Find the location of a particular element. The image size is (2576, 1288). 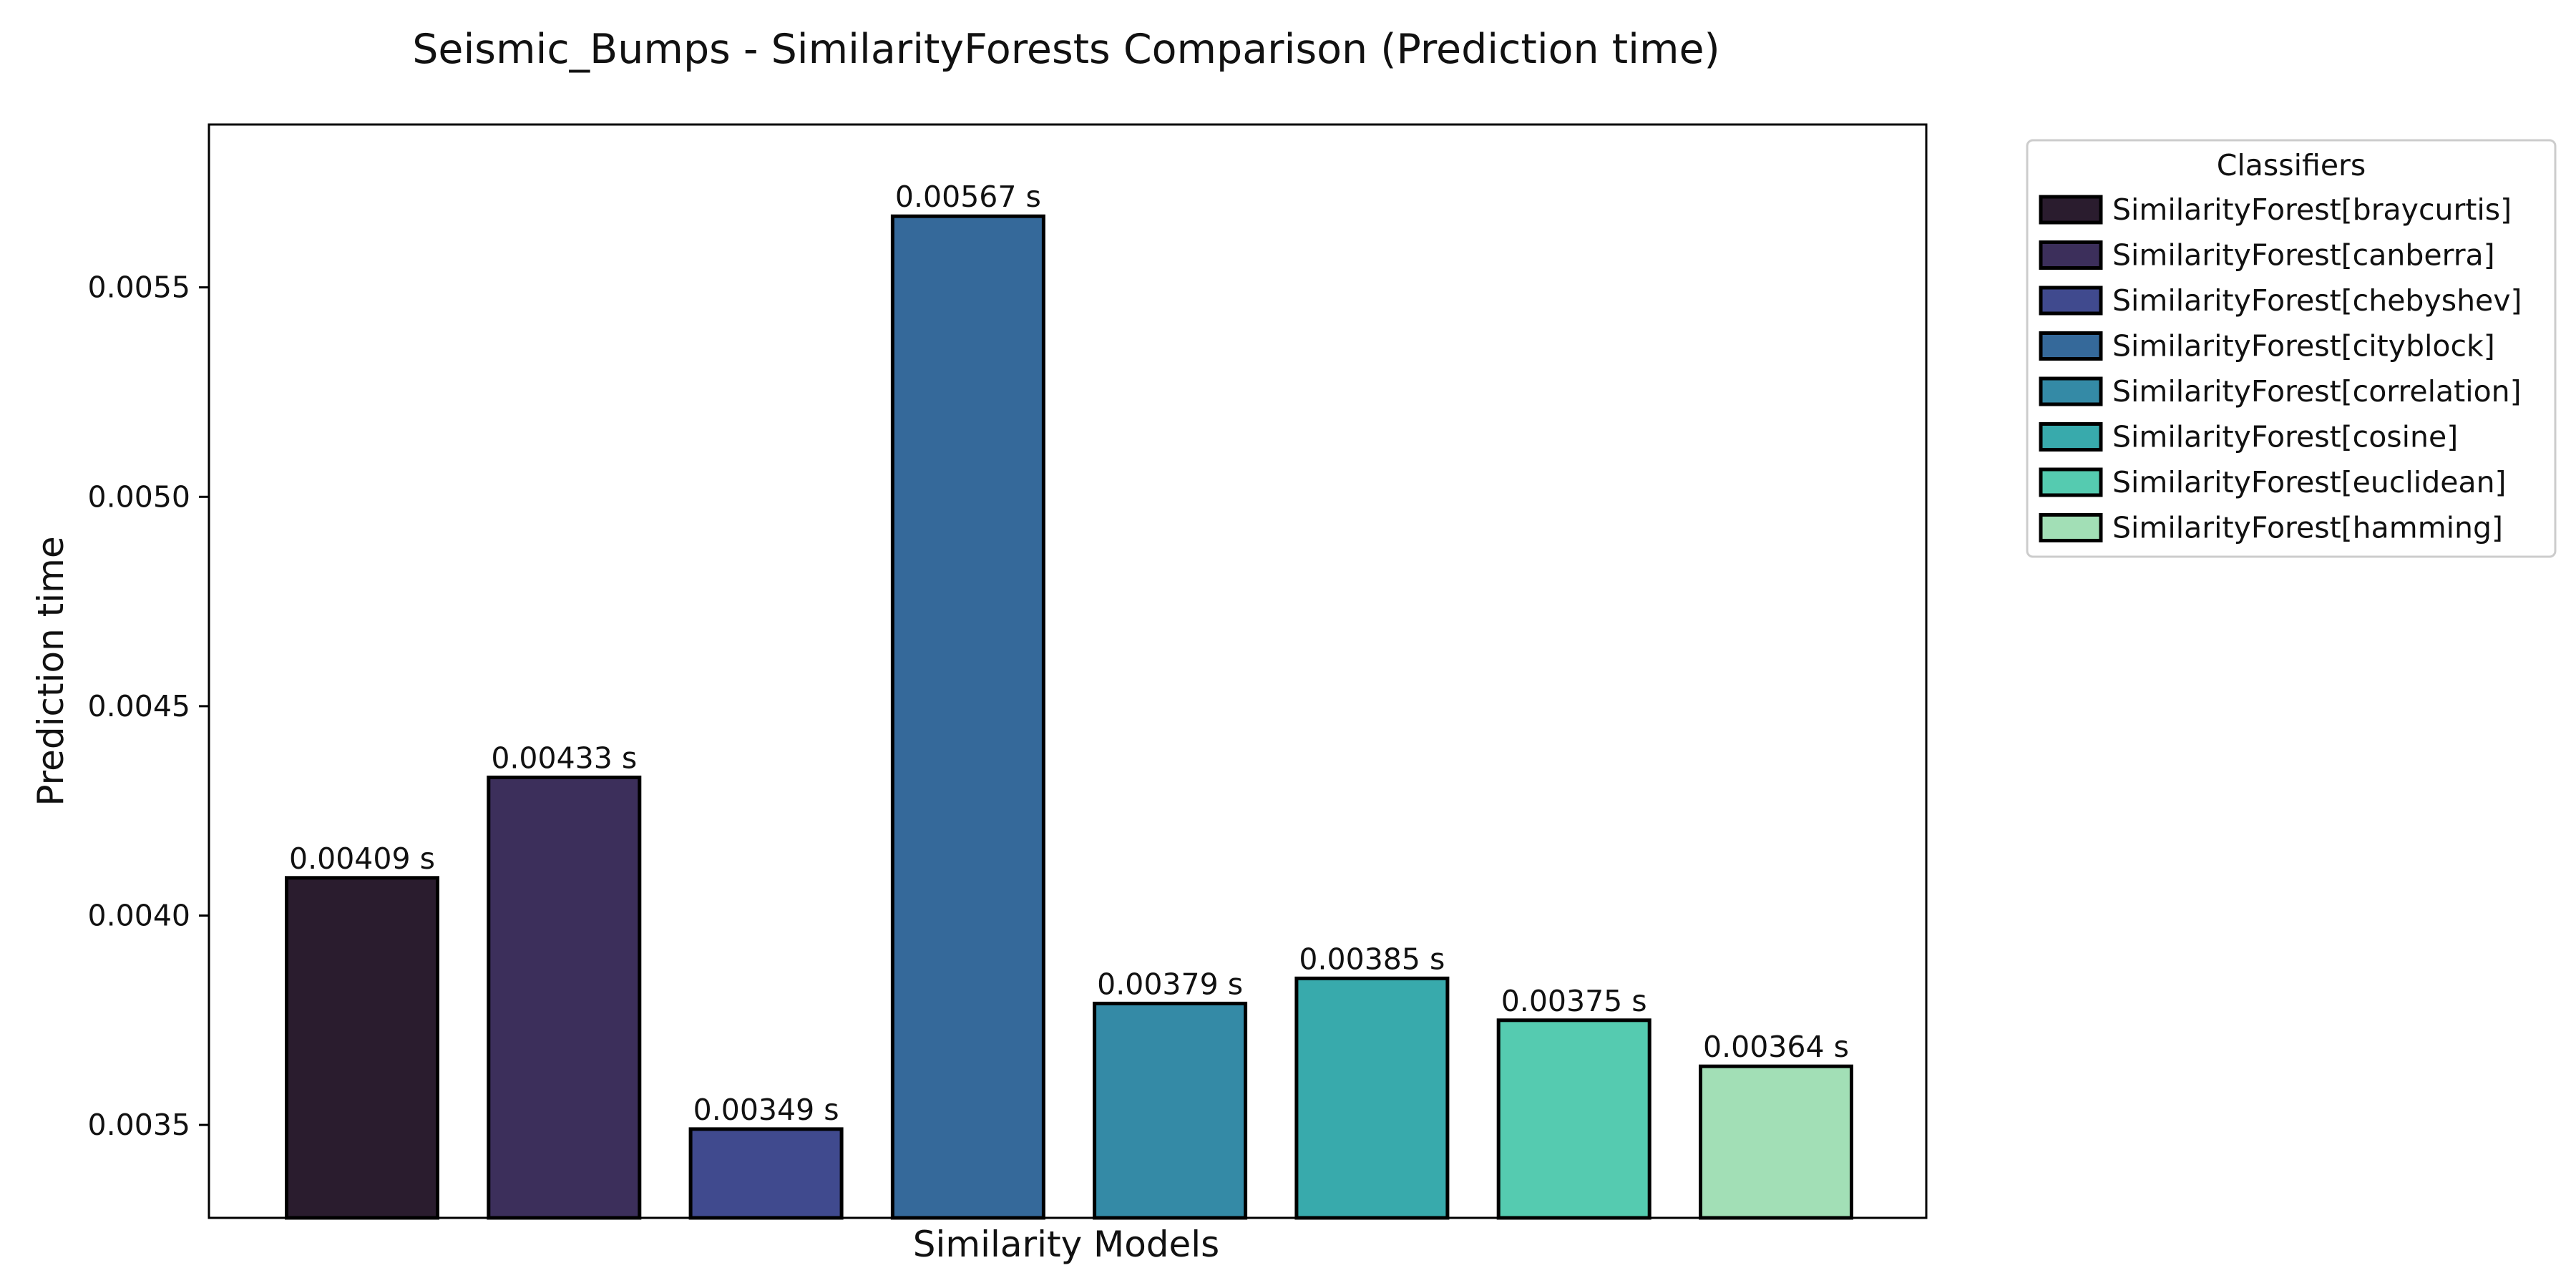

legend-entry-label: SimilarityForest[chebyshev] is located at coordinates (2317, 300).